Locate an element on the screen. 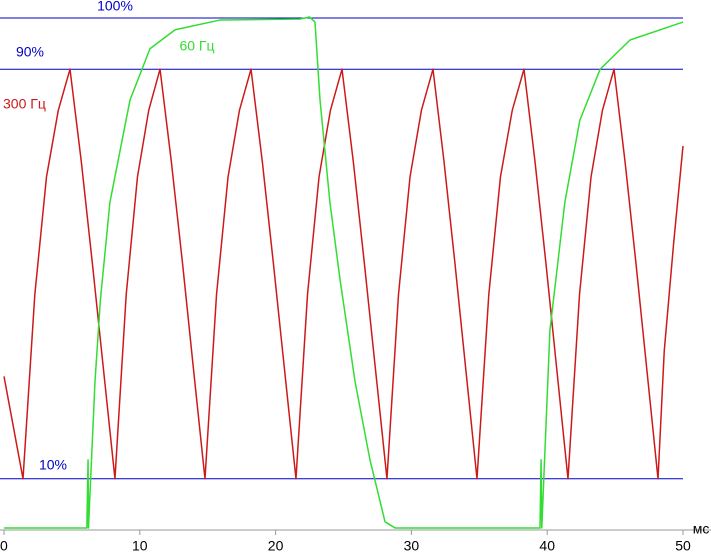 The width and height of the screenshot is (711, 558). series-label: 300 Гц is located at coordinates (24, 104).